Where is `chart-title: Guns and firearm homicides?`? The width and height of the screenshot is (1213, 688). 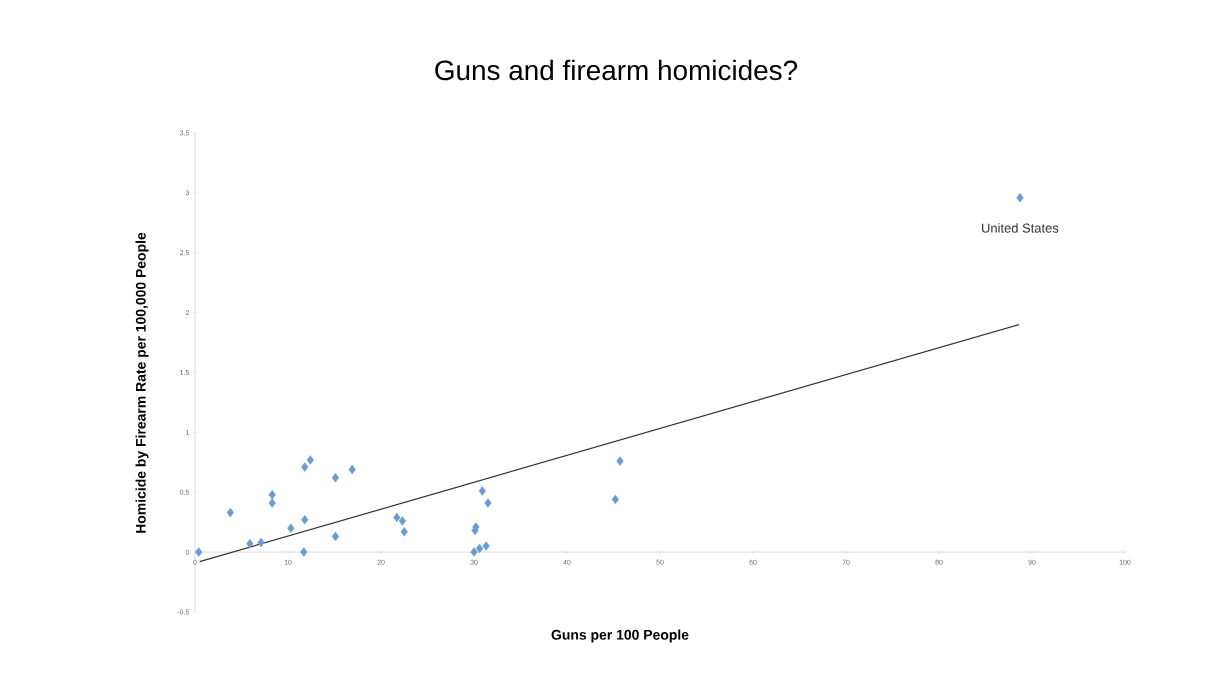
chart-title: Guns and firearm homicides? is located at coordinates (616, 70).